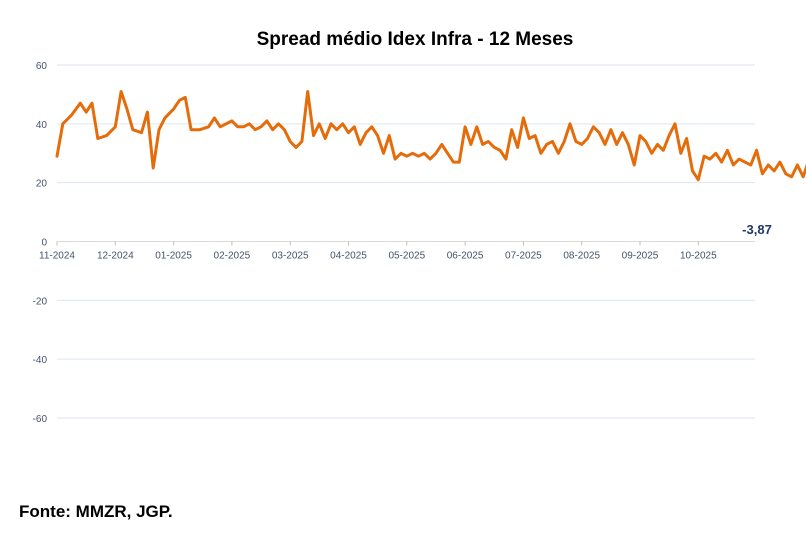 The height and width of the screenshot is (544, 806). What do you see at coordinates (757, 229) in the screenshot?
I see `last-value-label: -3,87` at bounding box center [757, 229].